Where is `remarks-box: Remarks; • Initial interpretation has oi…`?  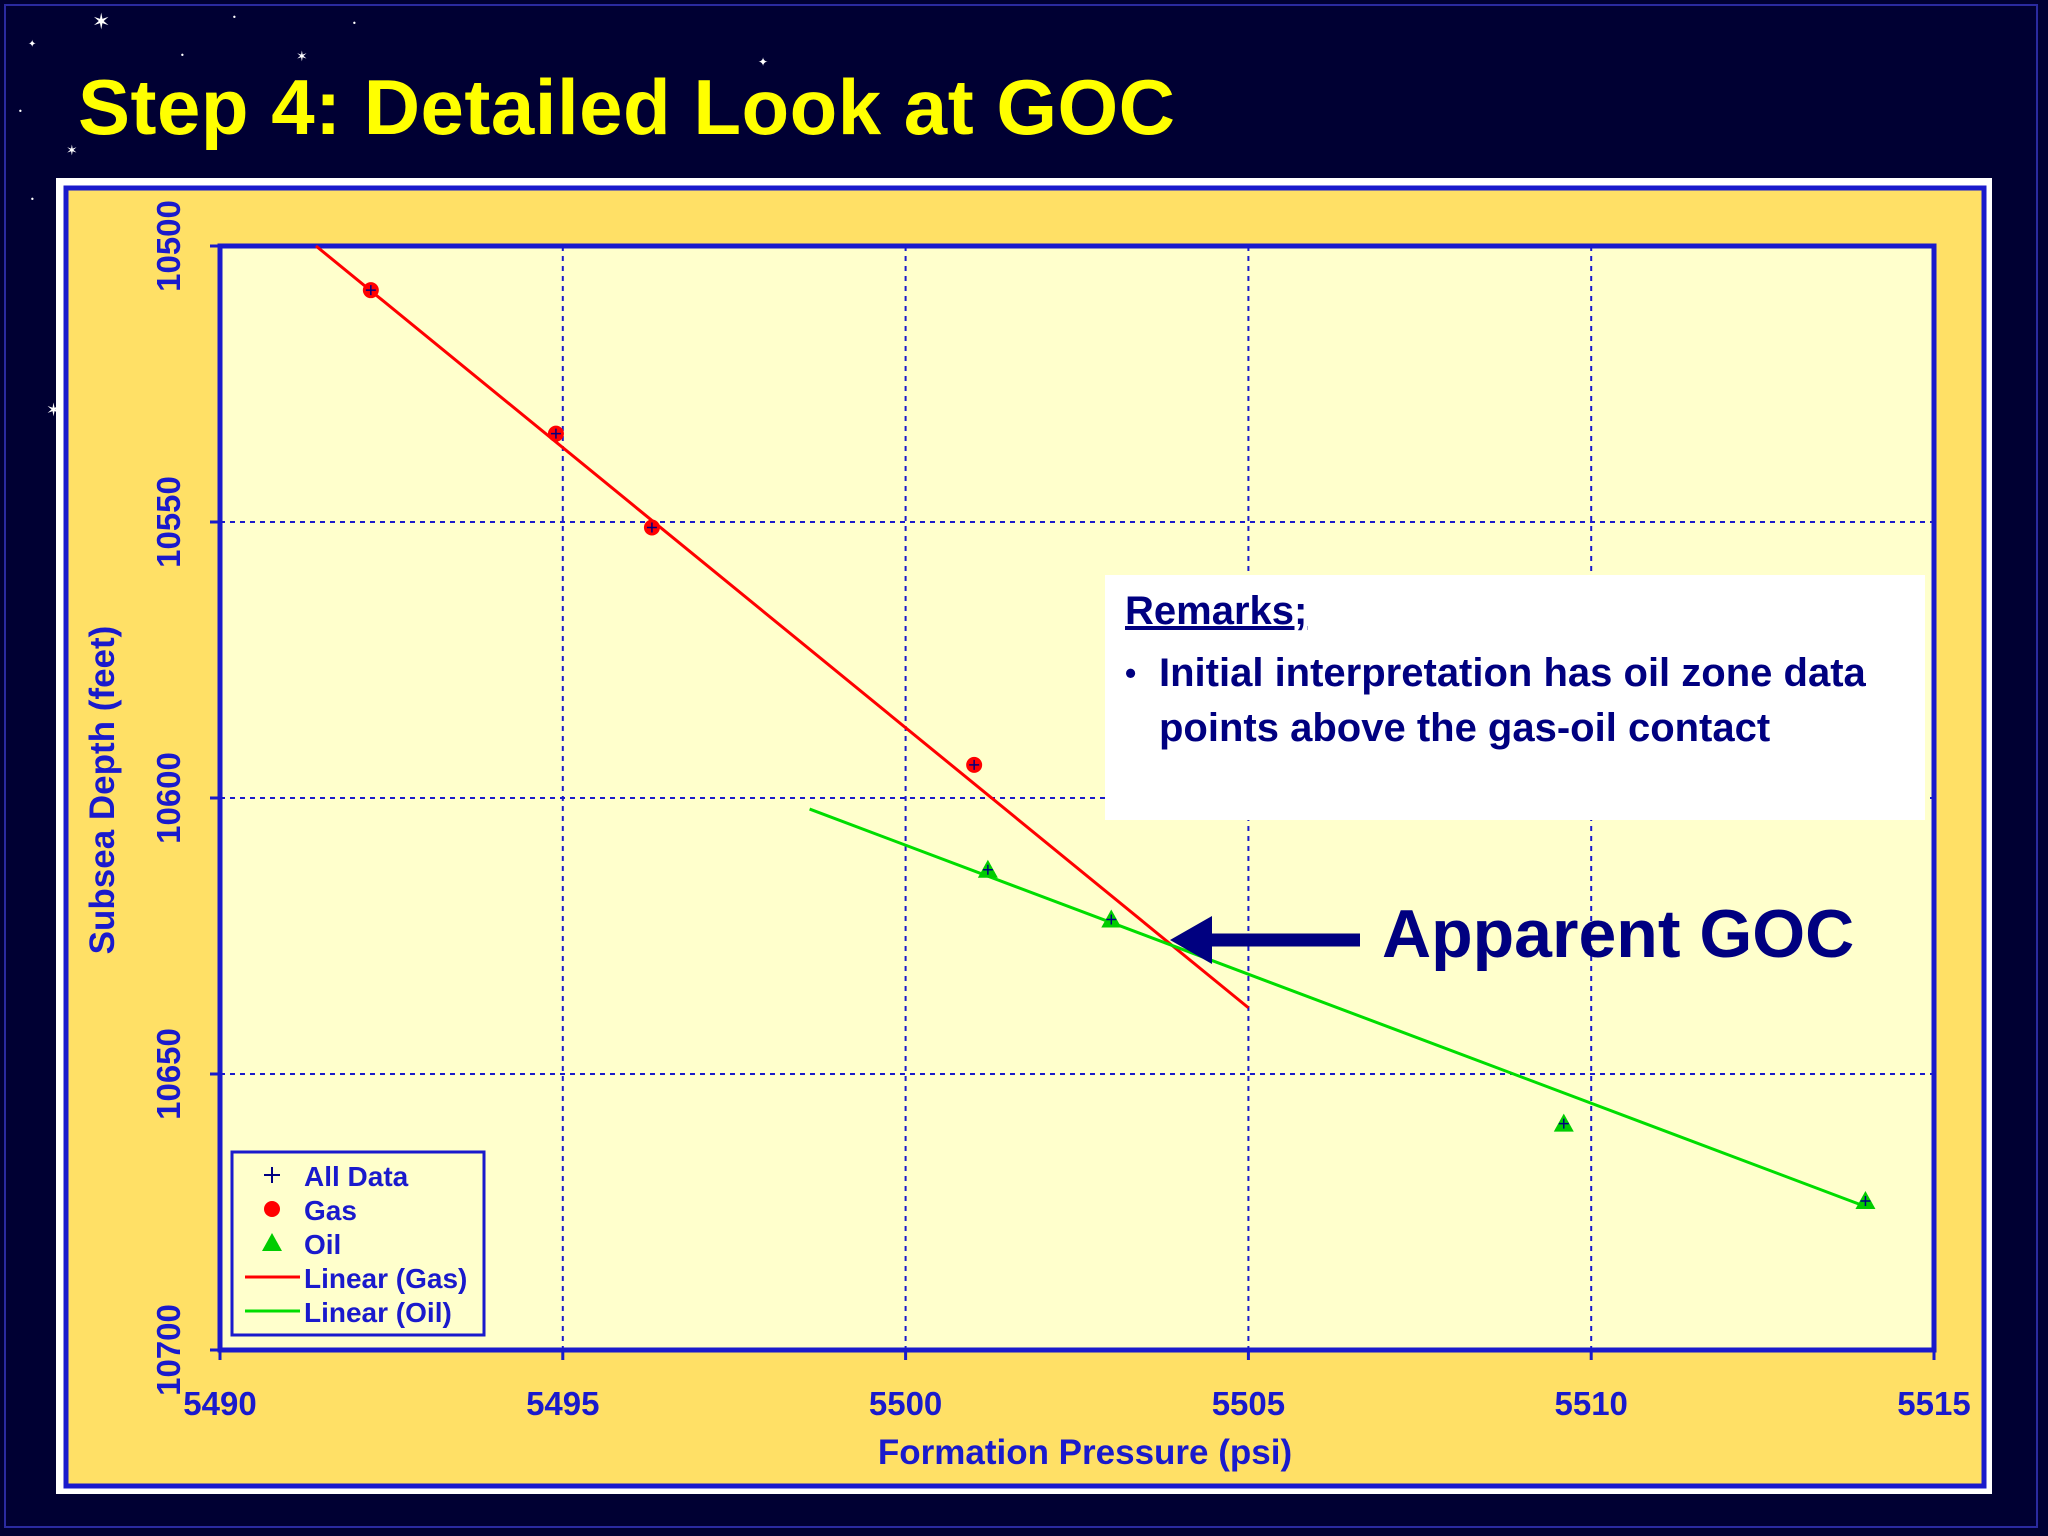 remarks-box: Remarks; • Initial interpretation has oi… is located at coordinates (1515, 697).